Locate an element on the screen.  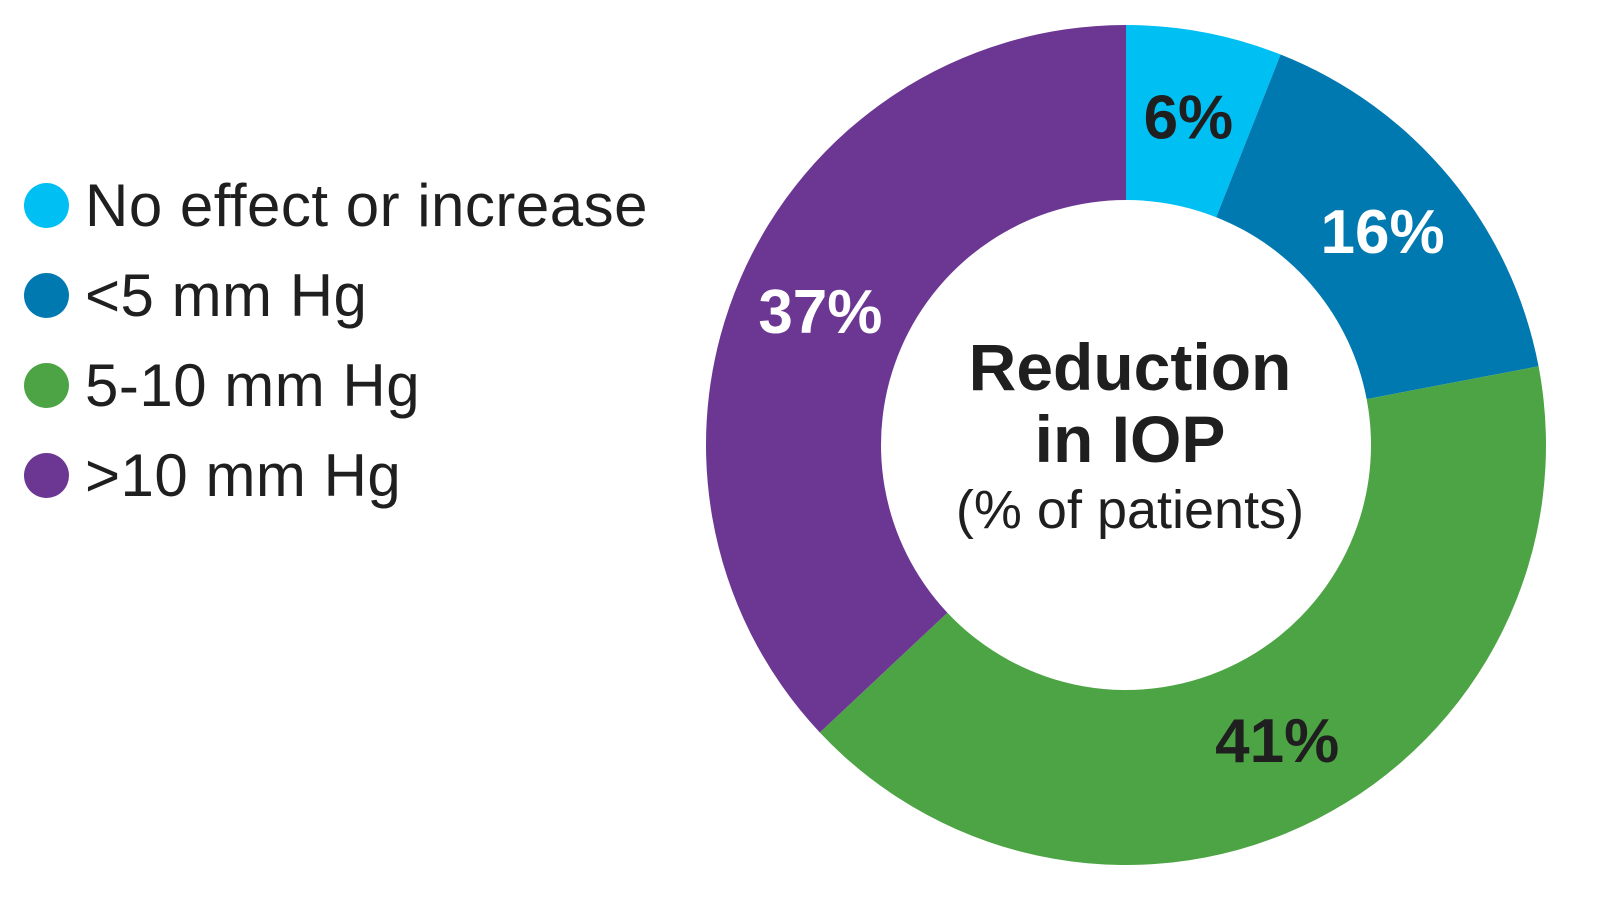
slice-label-lt5: 16% is located at coordinates (1383, 232).